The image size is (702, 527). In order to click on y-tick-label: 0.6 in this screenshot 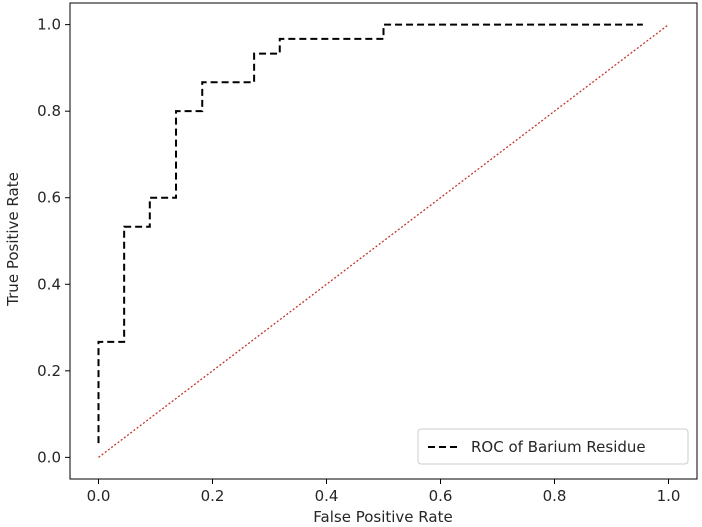, I will do `click(49, 198)`.